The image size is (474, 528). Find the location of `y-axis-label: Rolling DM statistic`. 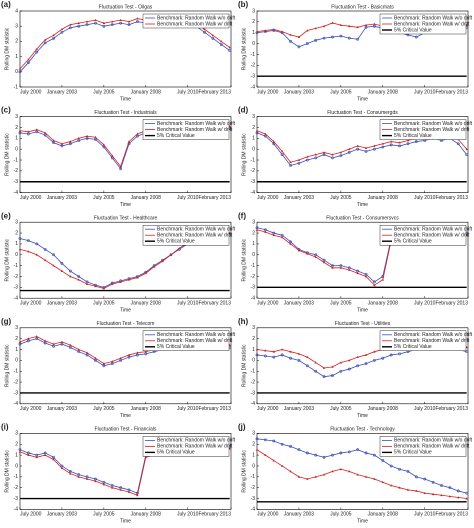

y-axis-label: Rolling DM statistic is located at coordinates (7, 259).